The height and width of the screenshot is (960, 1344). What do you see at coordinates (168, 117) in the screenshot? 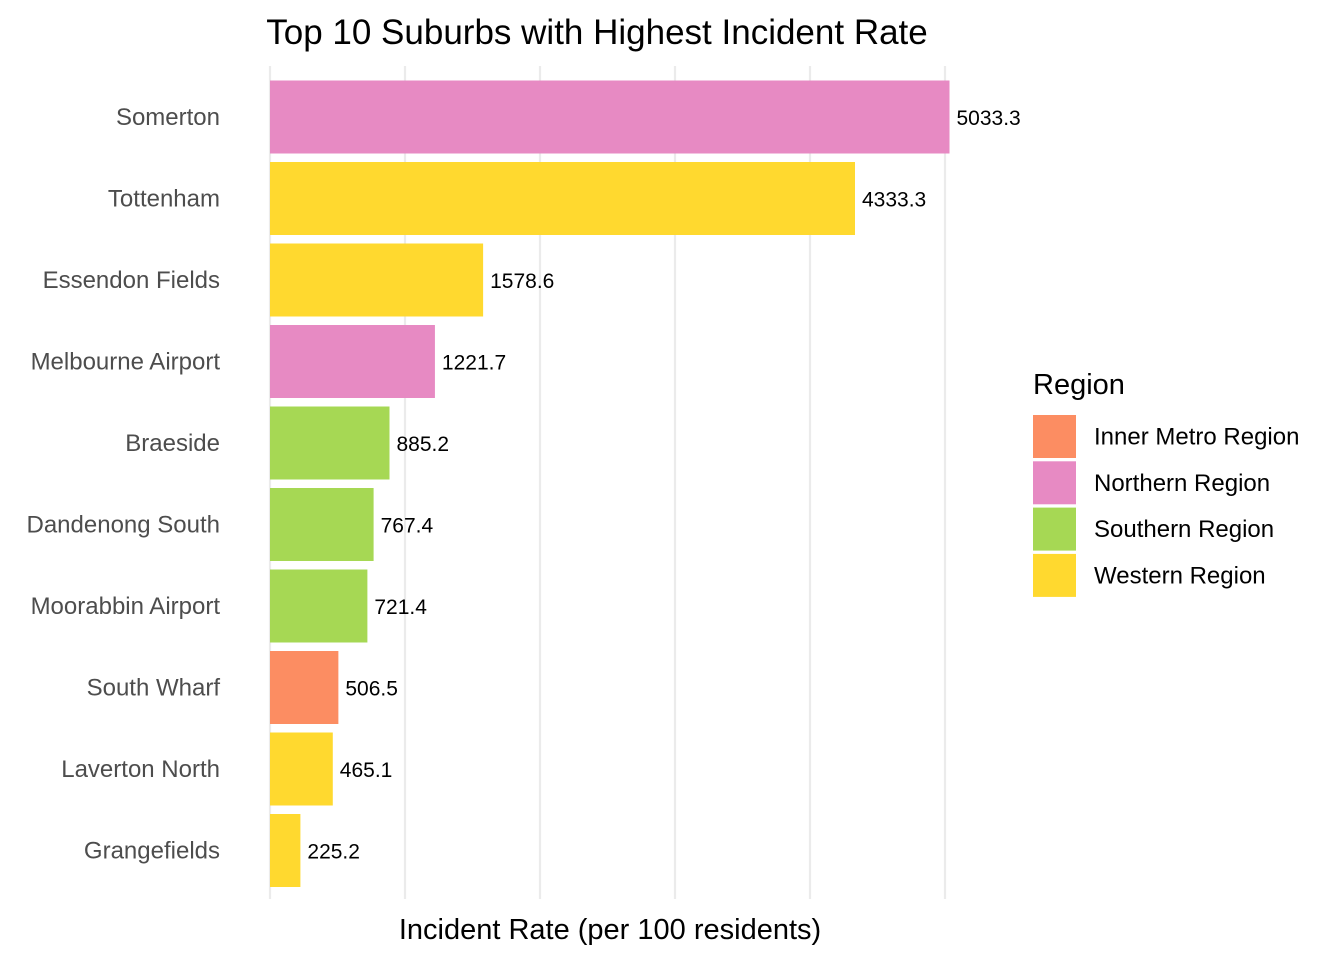
I see `category-label: Somerton` at bounding box center [168, 117].